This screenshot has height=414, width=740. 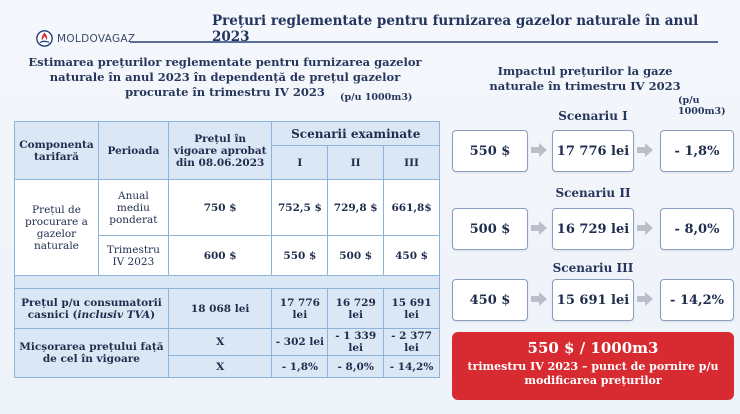 I want to click on table-spacer, so click(x=227, y=282).